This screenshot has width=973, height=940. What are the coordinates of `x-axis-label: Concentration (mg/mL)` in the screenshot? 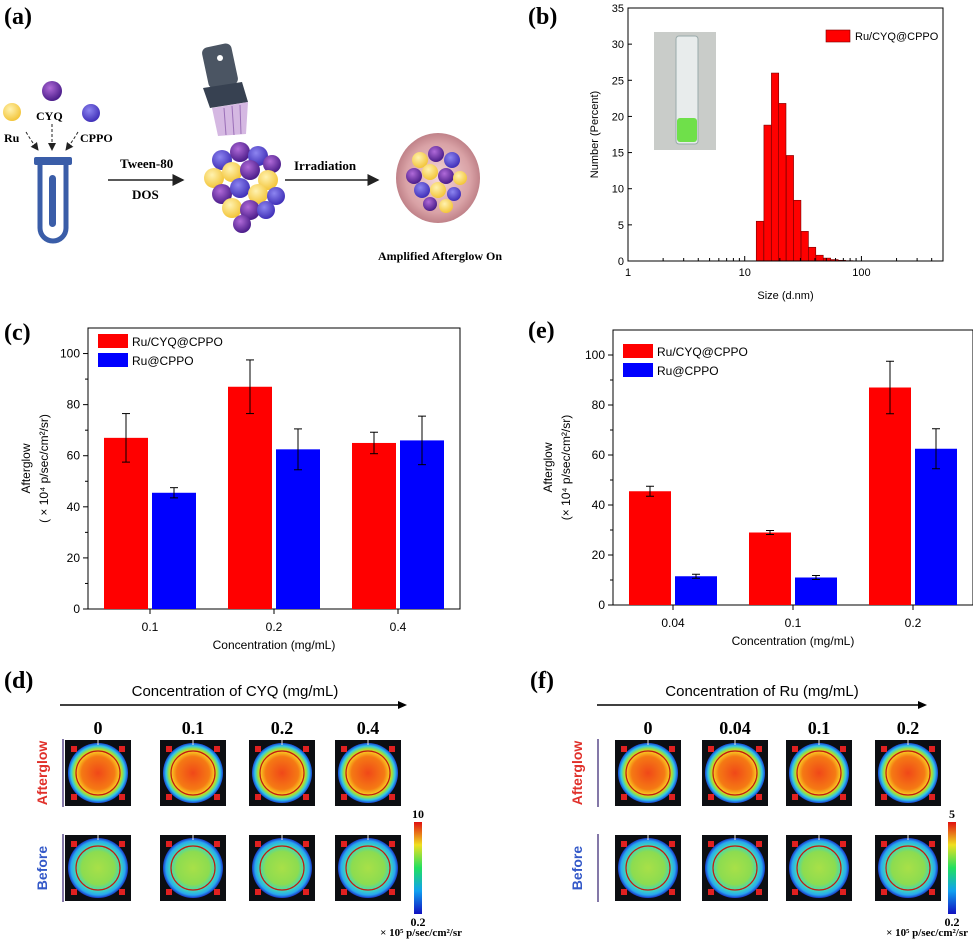 It's located at (274, 645).